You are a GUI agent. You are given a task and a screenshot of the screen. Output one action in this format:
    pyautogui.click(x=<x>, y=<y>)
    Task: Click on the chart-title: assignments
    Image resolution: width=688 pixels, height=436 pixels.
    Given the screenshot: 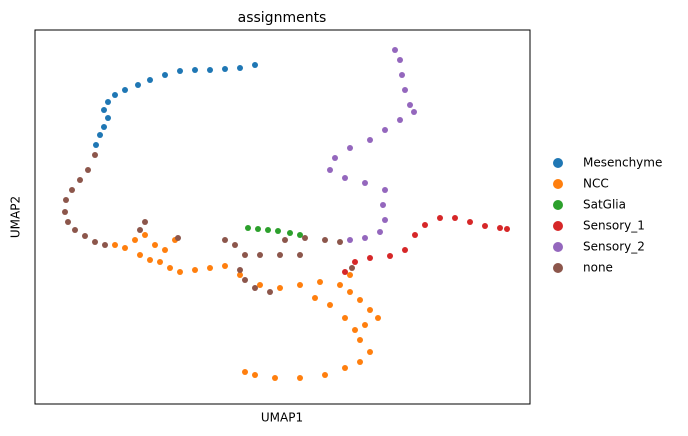 What is the action you would take?
    pyautogui.click(x=282, y=18)
    